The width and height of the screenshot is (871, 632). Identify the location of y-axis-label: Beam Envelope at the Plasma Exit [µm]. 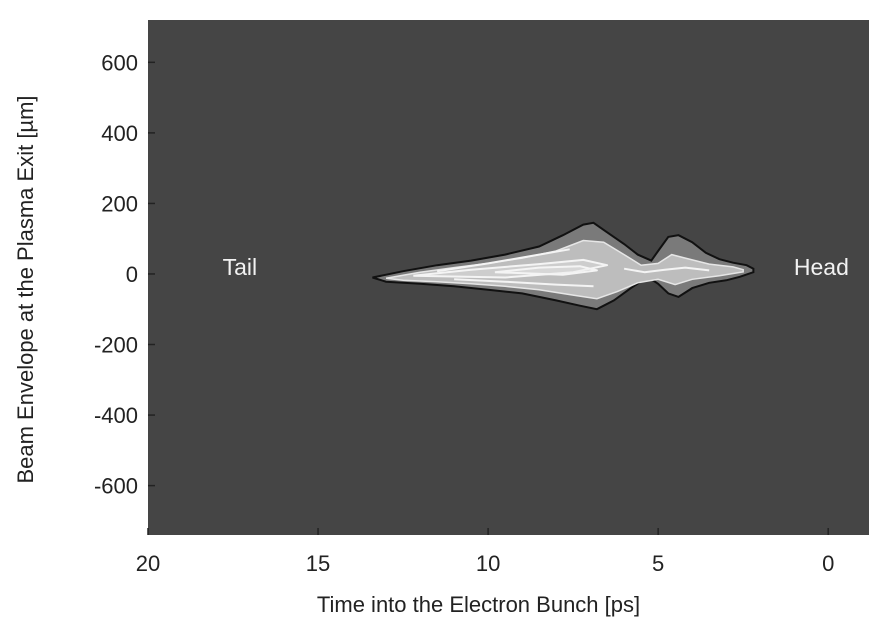
(25, 289).